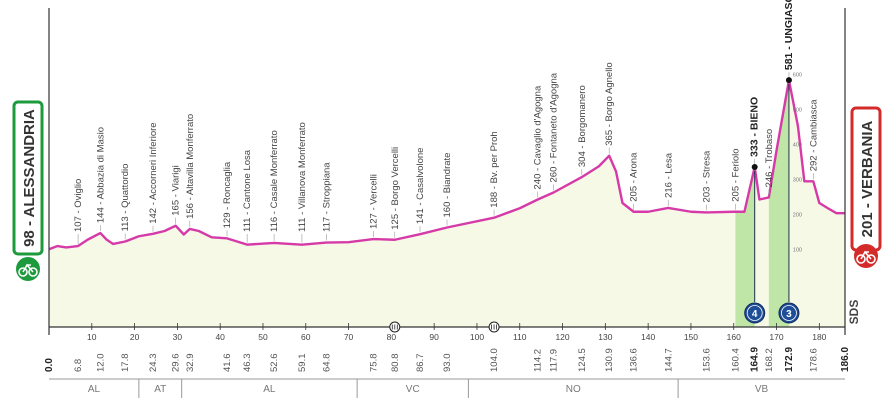  I want to click on region-label: VC, so click(413, 389).